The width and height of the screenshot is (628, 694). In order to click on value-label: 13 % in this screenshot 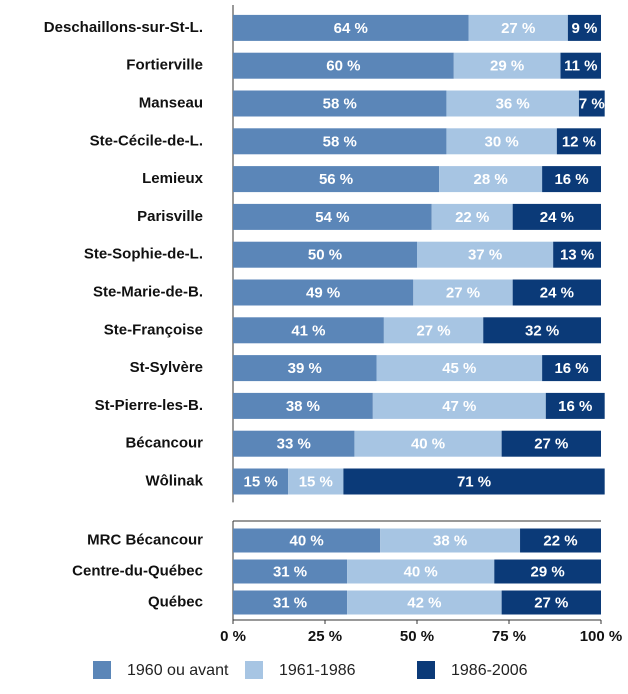, I will do `click(577, 255)`.